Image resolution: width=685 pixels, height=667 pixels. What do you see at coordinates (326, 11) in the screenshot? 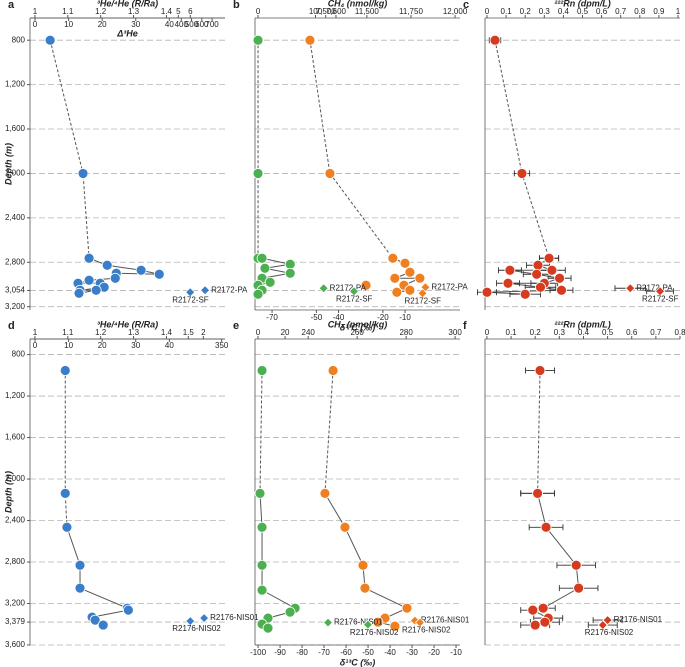
I see `x-tick-label: 7,500` at bounding box center [326, 11].